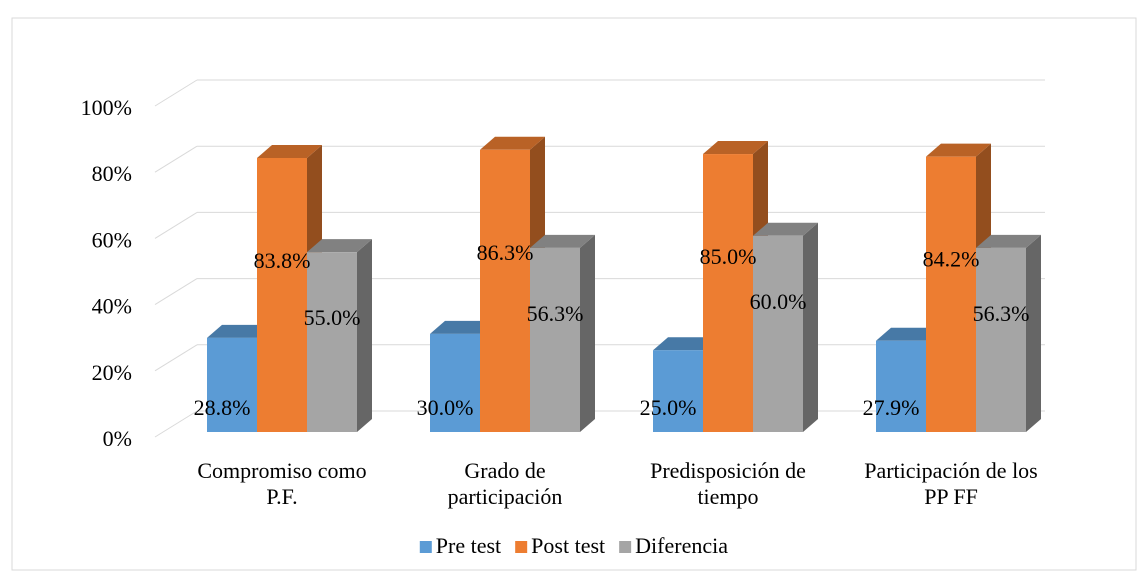  What do you see at coordinates (112, 306) in the screenshot?
I see `y-tick-label: 40%` at bounding box center [112, 306].